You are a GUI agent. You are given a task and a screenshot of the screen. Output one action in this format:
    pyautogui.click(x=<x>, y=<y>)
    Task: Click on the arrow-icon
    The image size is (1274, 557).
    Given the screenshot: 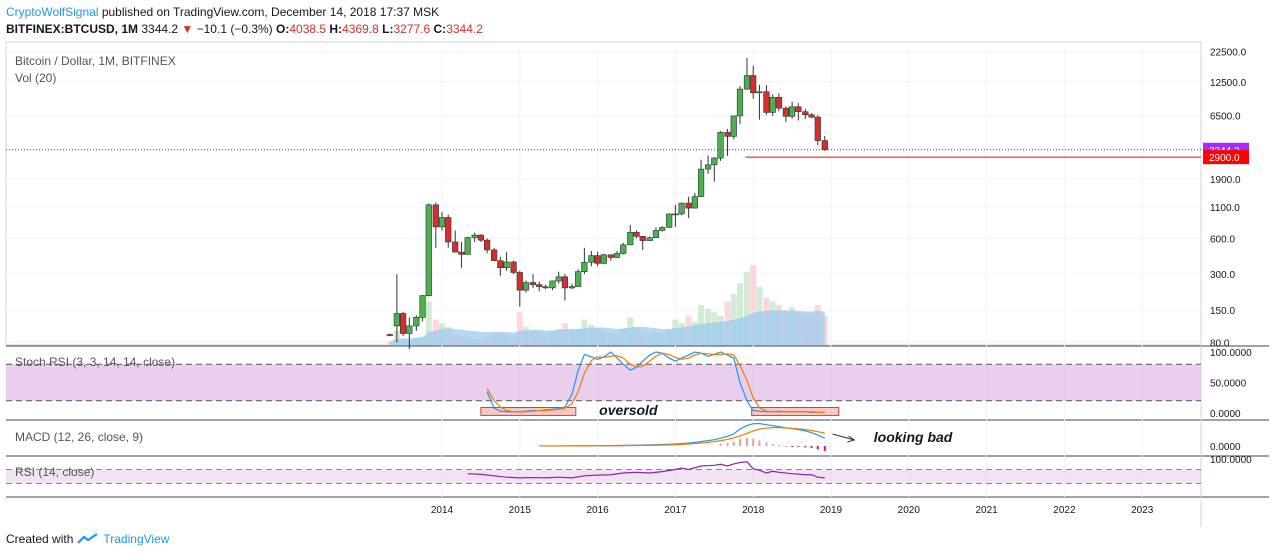 What is the action you would take?
    pyautogui.click(x=843, y=437)
    